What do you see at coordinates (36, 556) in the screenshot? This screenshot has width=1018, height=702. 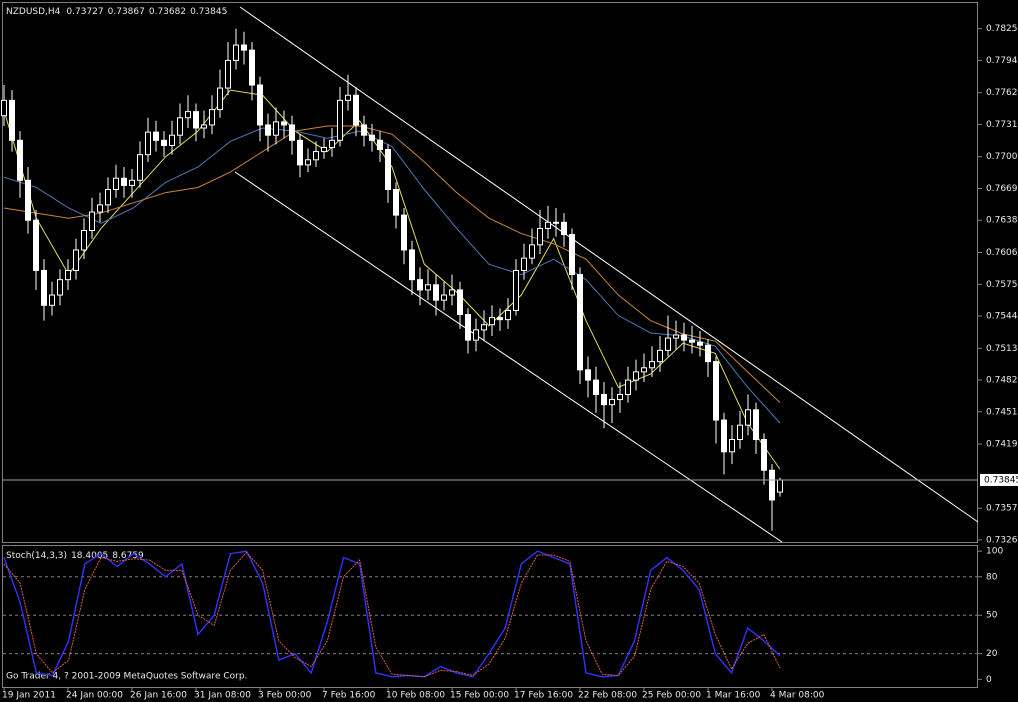 I see `indicator-title: Stoch(14,3,3)` at bounding box center [36, 556].